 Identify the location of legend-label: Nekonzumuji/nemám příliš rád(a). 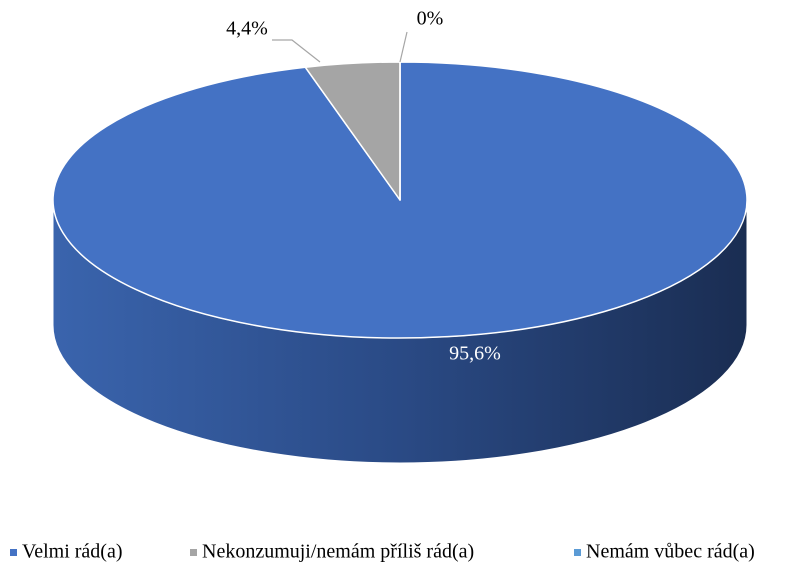
(338, 552).